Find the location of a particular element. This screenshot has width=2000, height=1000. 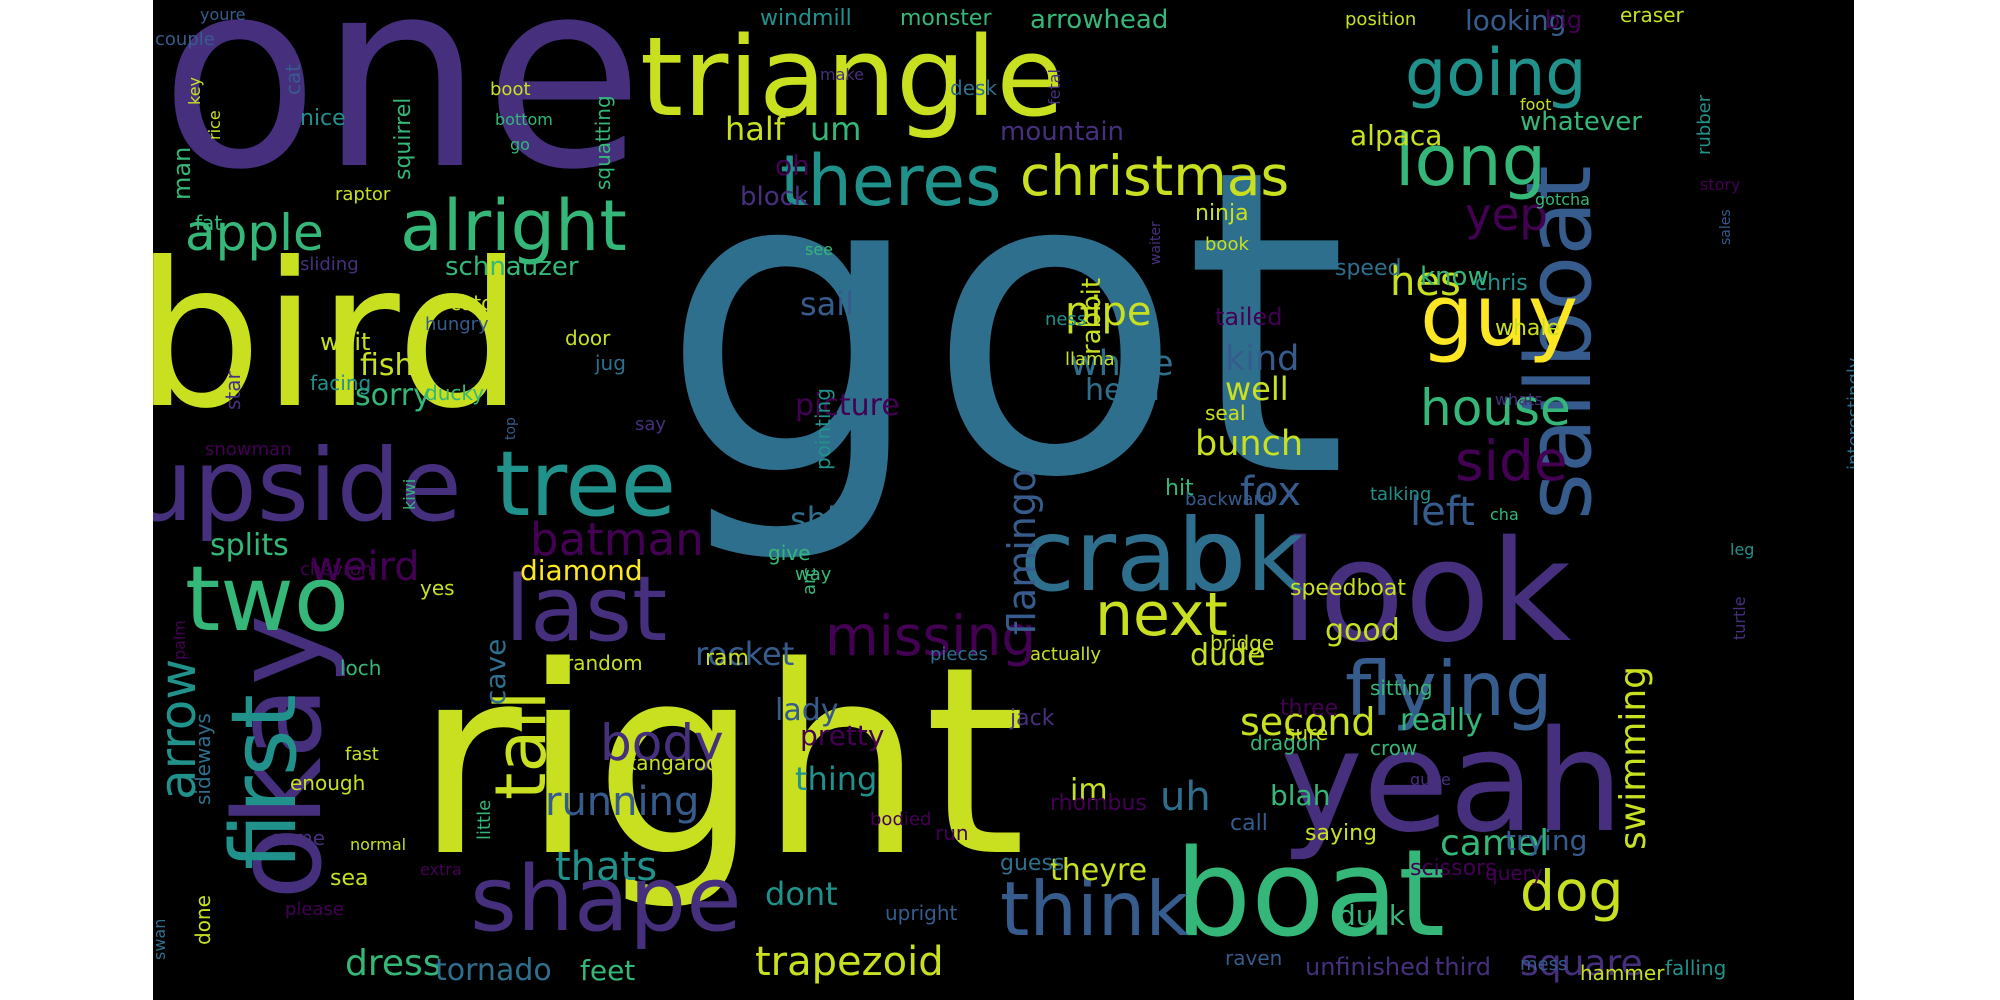

word-catch: catch is located at coordinates (477, 303).